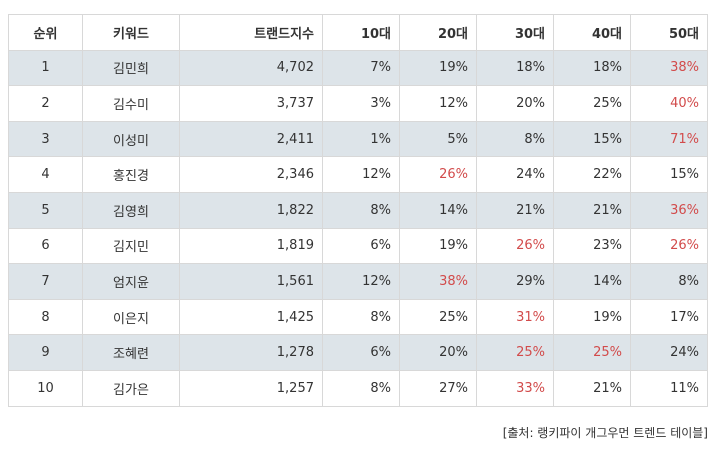 The image size is (716, 458). I want to click on age-50s-cell: 38%, so click(669, 68).